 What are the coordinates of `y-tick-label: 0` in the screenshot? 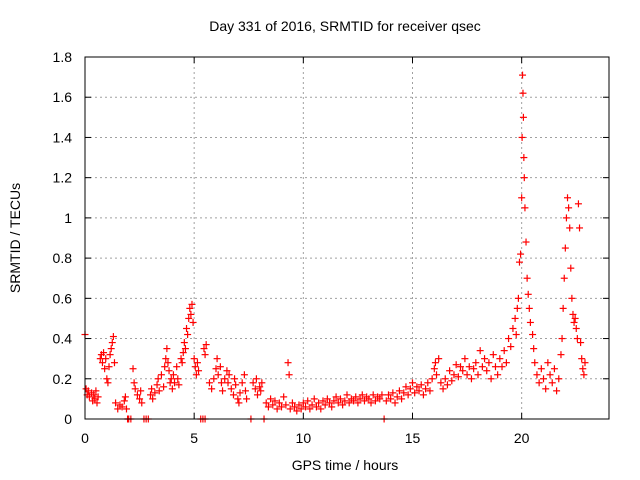 It's located at (68, 419).